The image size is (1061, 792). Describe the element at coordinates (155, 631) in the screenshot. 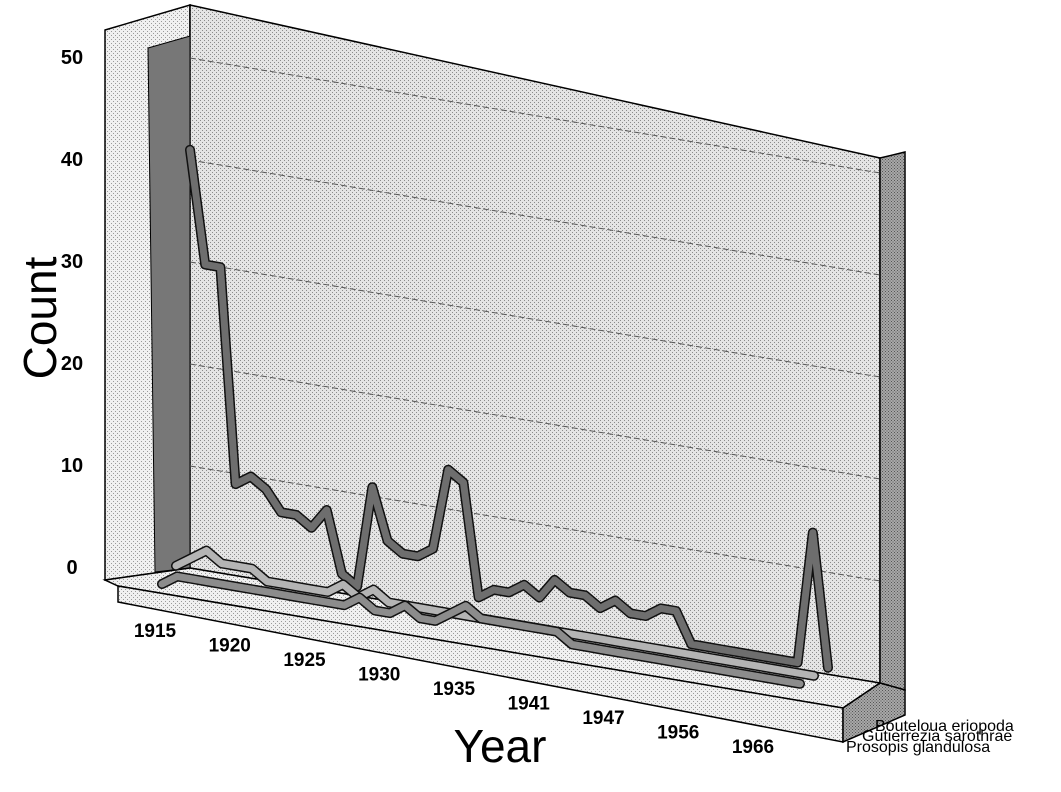

I see `x-tick-label: 1915` at that location.